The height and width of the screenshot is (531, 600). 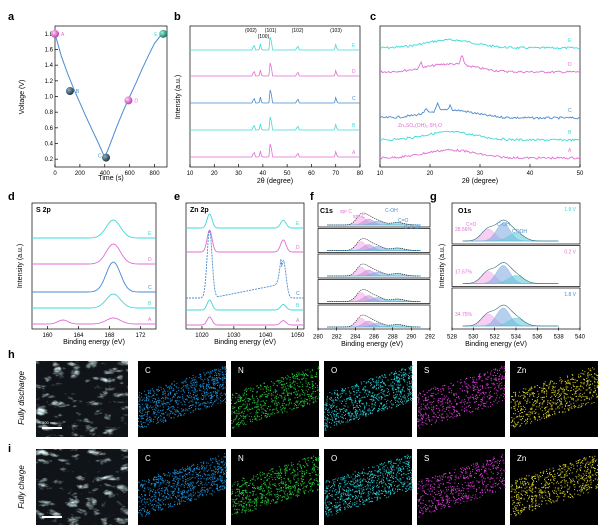 What do you see at coordinates (570, 133) in the screenshot?
I see `panel-c-curve-label: B` at bounding box center [570, 133].